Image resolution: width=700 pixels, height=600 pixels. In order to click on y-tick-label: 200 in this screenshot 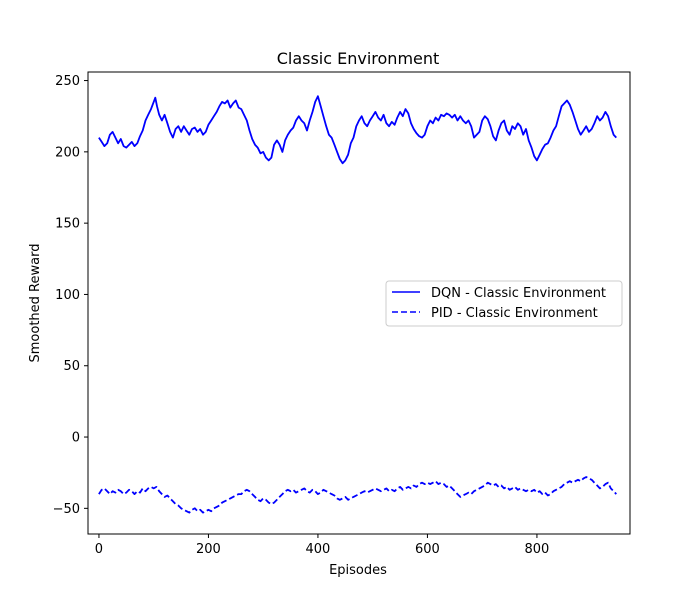, I will do `click(67, 152)`.